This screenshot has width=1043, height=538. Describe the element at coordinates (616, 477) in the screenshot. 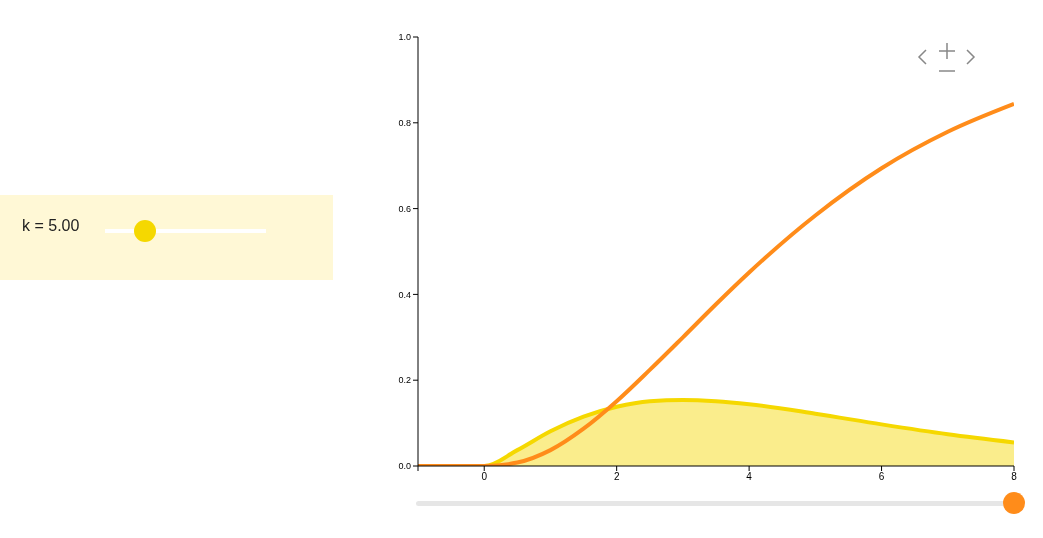

I see `x-tick-label: 2` at that location.